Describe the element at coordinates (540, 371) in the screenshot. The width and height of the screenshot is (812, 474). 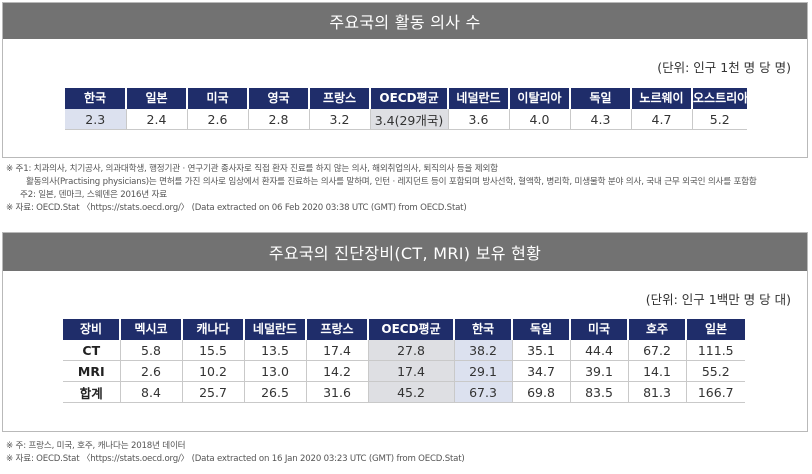
I see `table-cell: 34.7` at that location.